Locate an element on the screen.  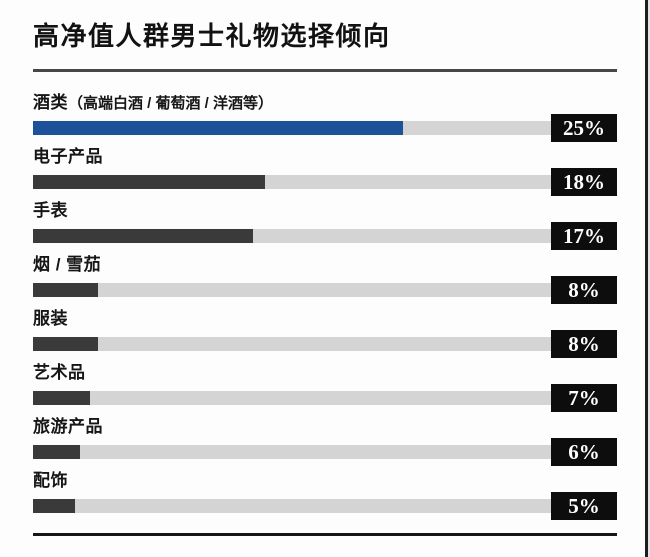
value-badge: 5% is located at coordinates (584, 506).